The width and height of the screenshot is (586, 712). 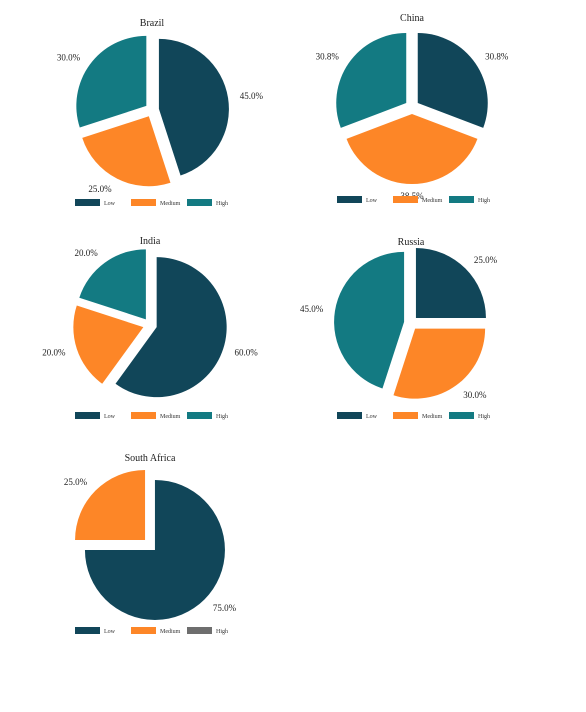 I want to click on pie-slice-india-high, so click(x=112, y=284).